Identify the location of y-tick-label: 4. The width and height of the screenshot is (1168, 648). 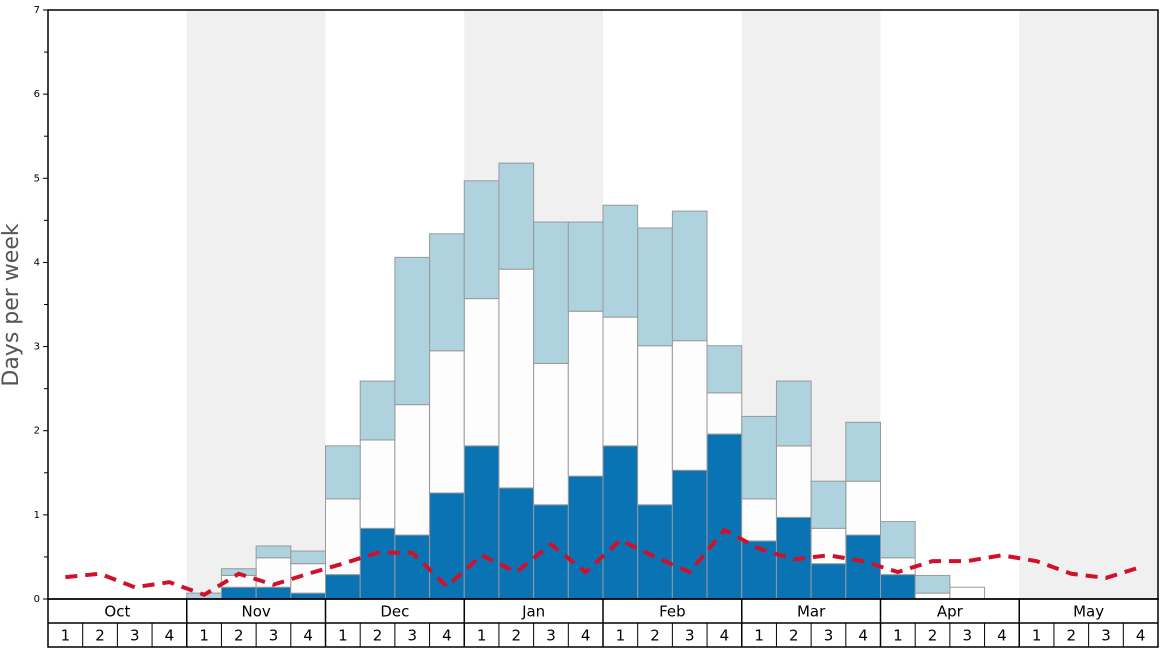
(37, 262).